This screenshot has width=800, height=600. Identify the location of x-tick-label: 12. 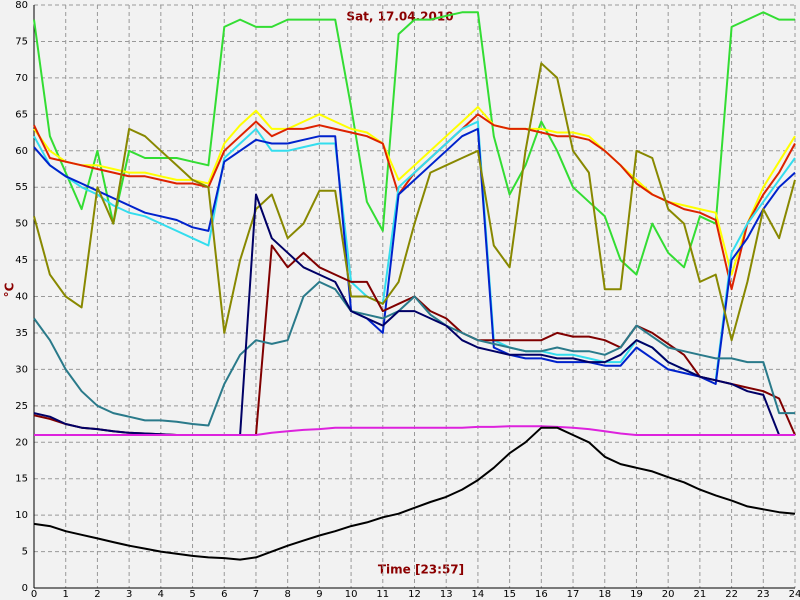
(414, 594).